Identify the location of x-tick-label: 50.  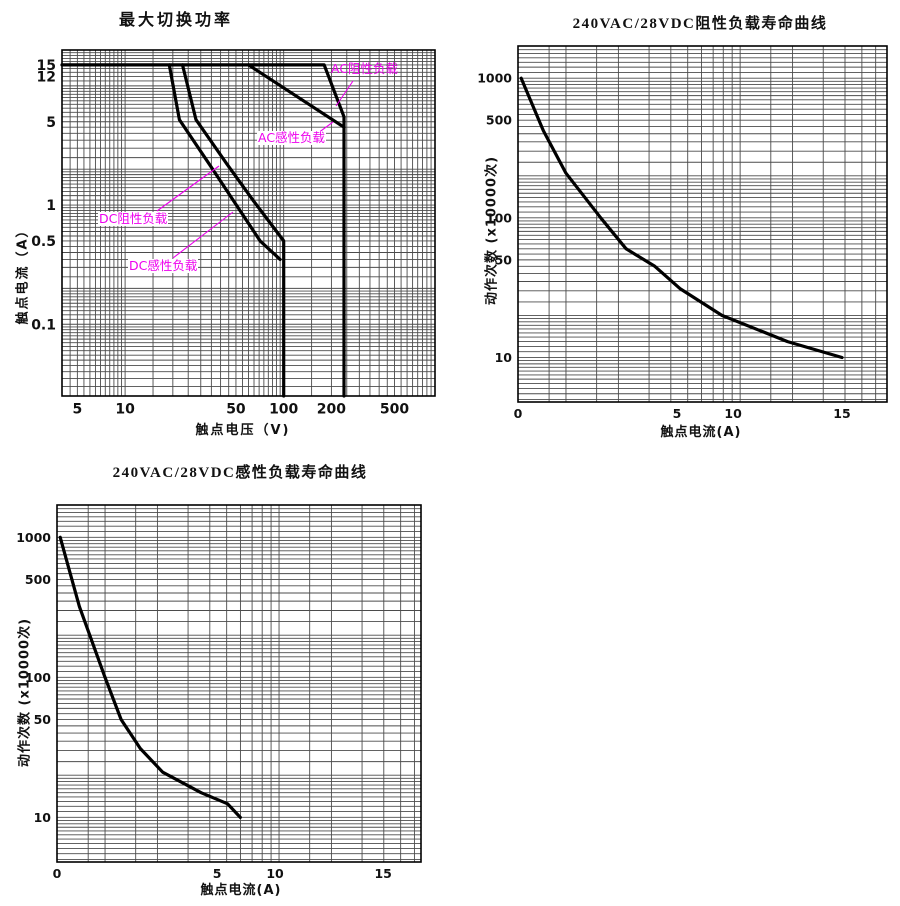
(236, 410).